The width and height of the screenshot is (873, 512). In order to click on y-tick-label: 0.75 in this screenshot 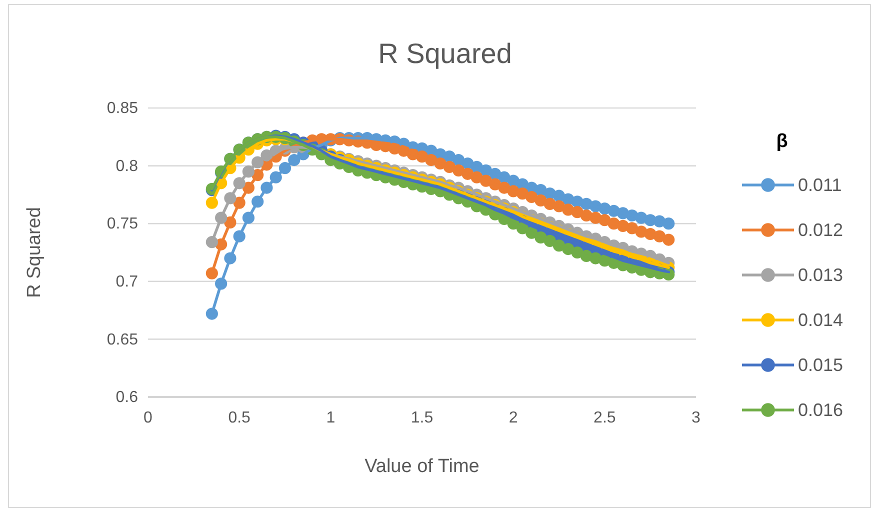, I will do `click(122, 224)`.